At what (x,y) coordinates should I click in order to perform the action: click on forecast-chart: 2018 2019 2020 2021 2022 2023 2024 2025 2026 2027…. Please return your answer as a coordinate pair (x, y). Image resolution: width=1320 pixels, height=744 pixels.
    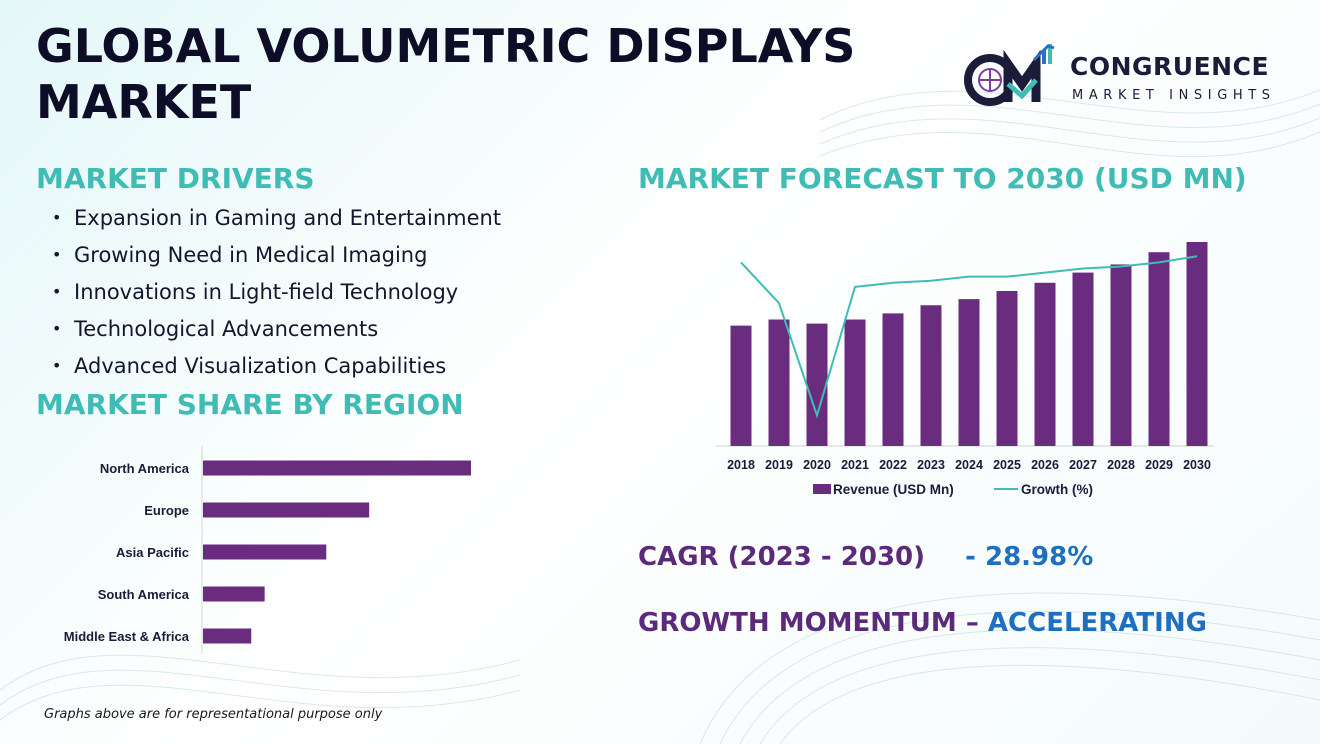
    Looking at the image, I should click on (965, 369).